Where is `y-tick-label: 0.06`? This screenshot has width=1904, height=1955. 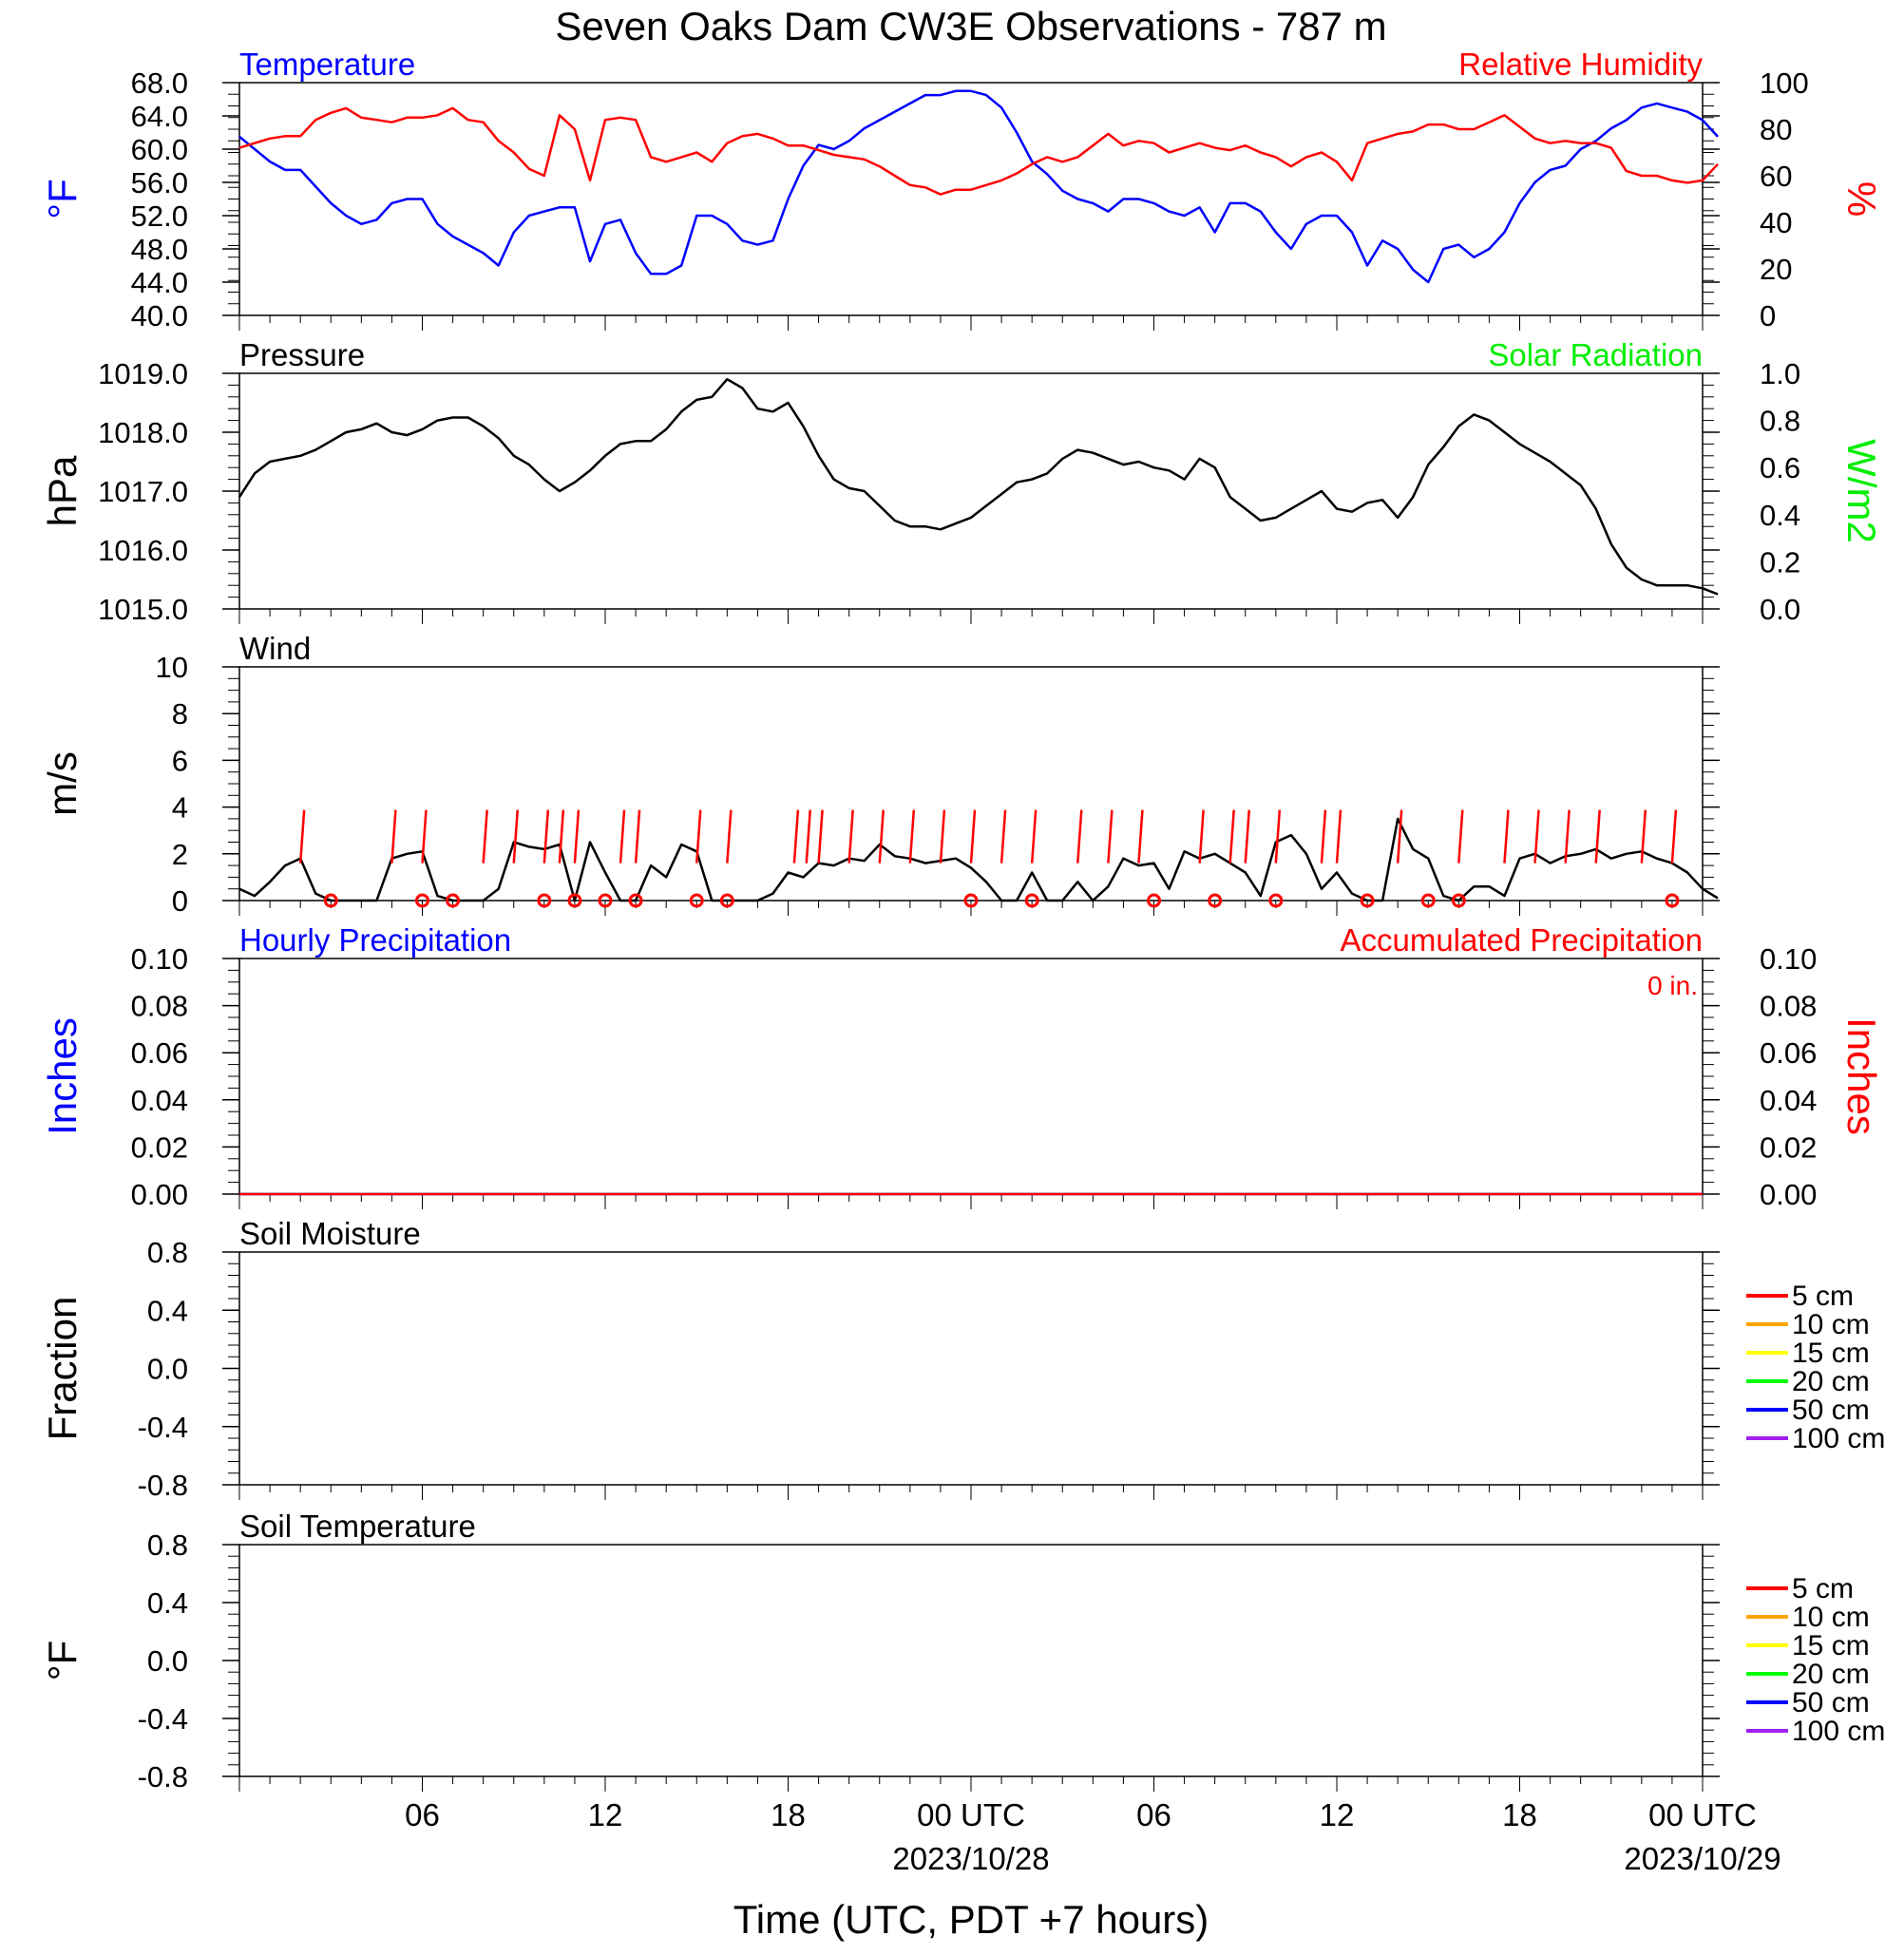 y-tick-label: 0.06 is located at coordinates (159, 1053).